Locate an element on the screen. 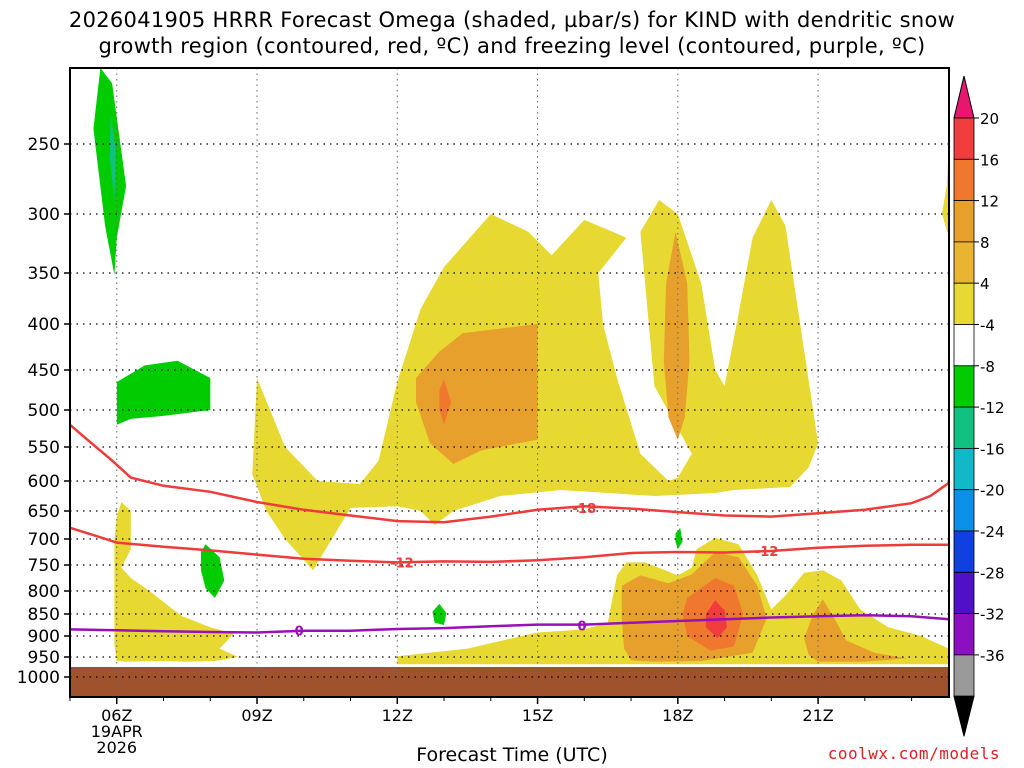 This screenshot has height=768, width=1024. contour-label--12: -12 is located at coordinates (402, 563).